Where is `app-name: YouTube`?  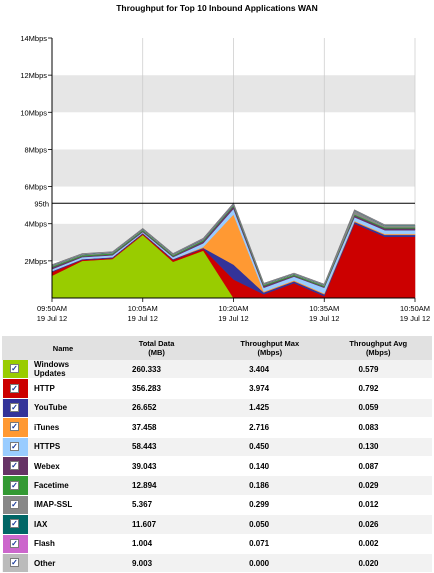
app-name: YouTube is located at coordinates (63, 408).